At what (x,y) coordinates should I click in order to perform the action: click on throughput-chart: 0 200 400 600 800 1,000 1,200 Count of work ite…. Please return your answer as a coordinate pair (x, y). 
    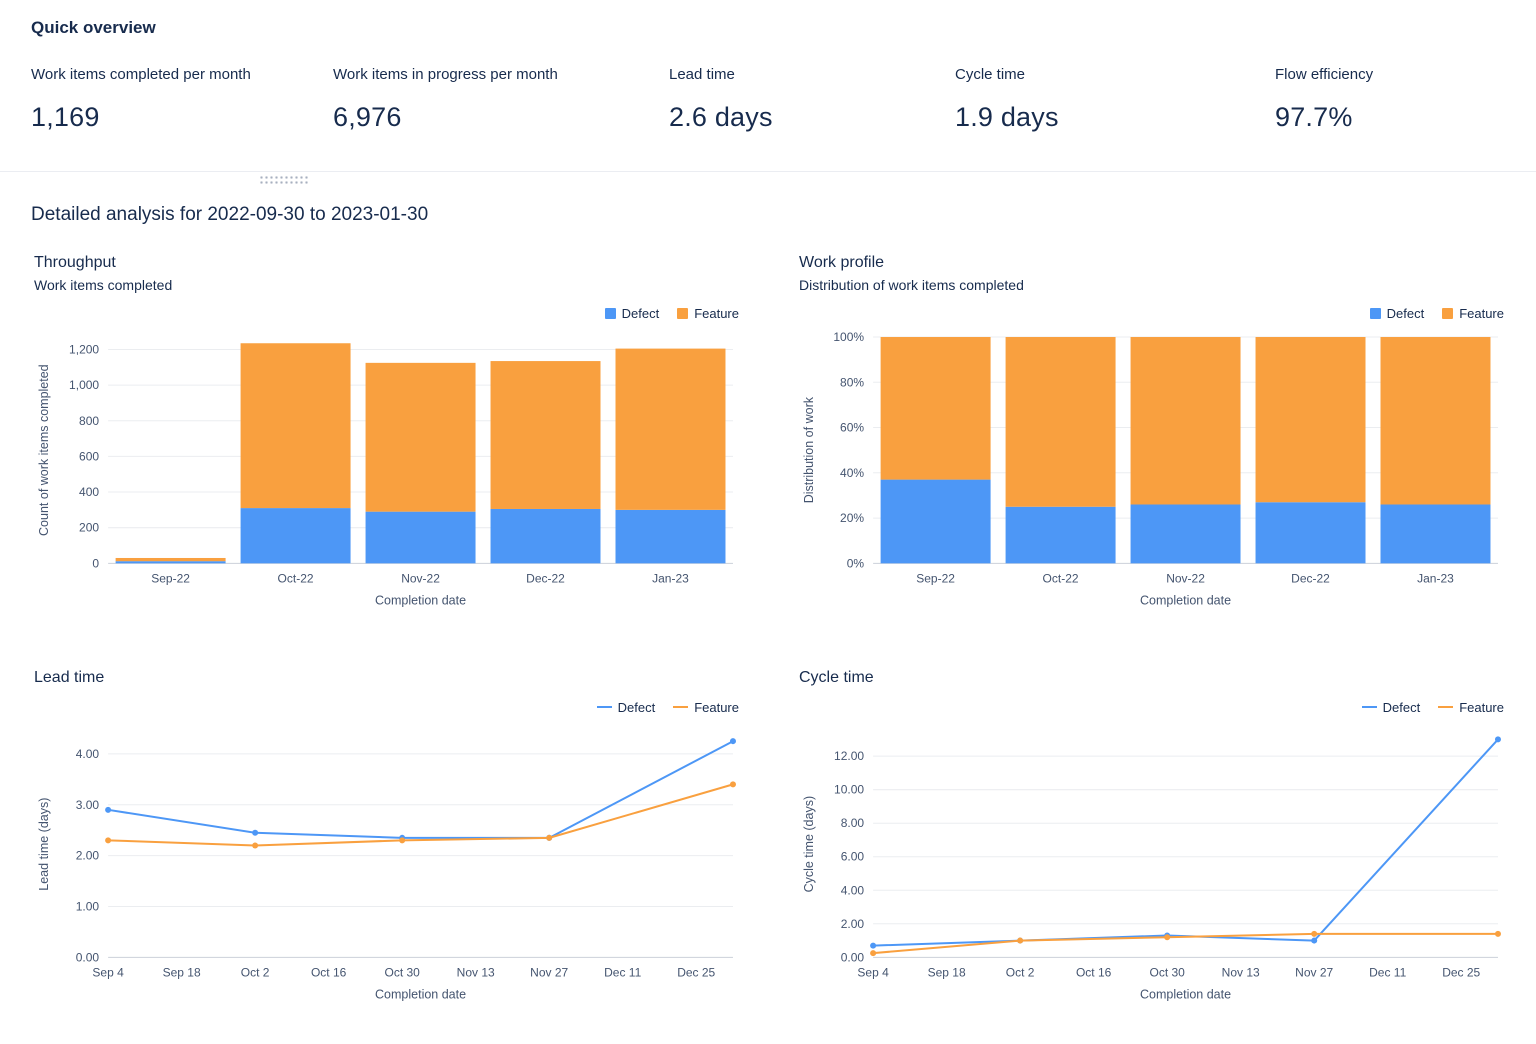
    Looking at the image, I should click on (387, 468).